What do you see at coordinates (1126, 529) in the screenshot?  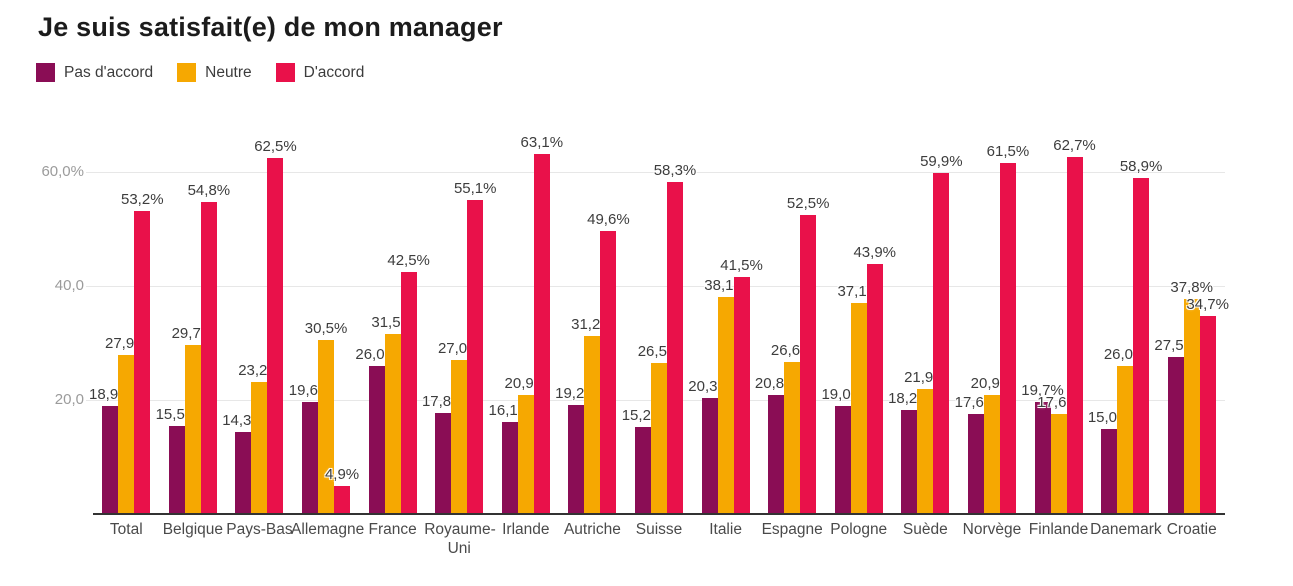 I see `x-axis-category-label: Danemark` at bounding box center [1126, 529].